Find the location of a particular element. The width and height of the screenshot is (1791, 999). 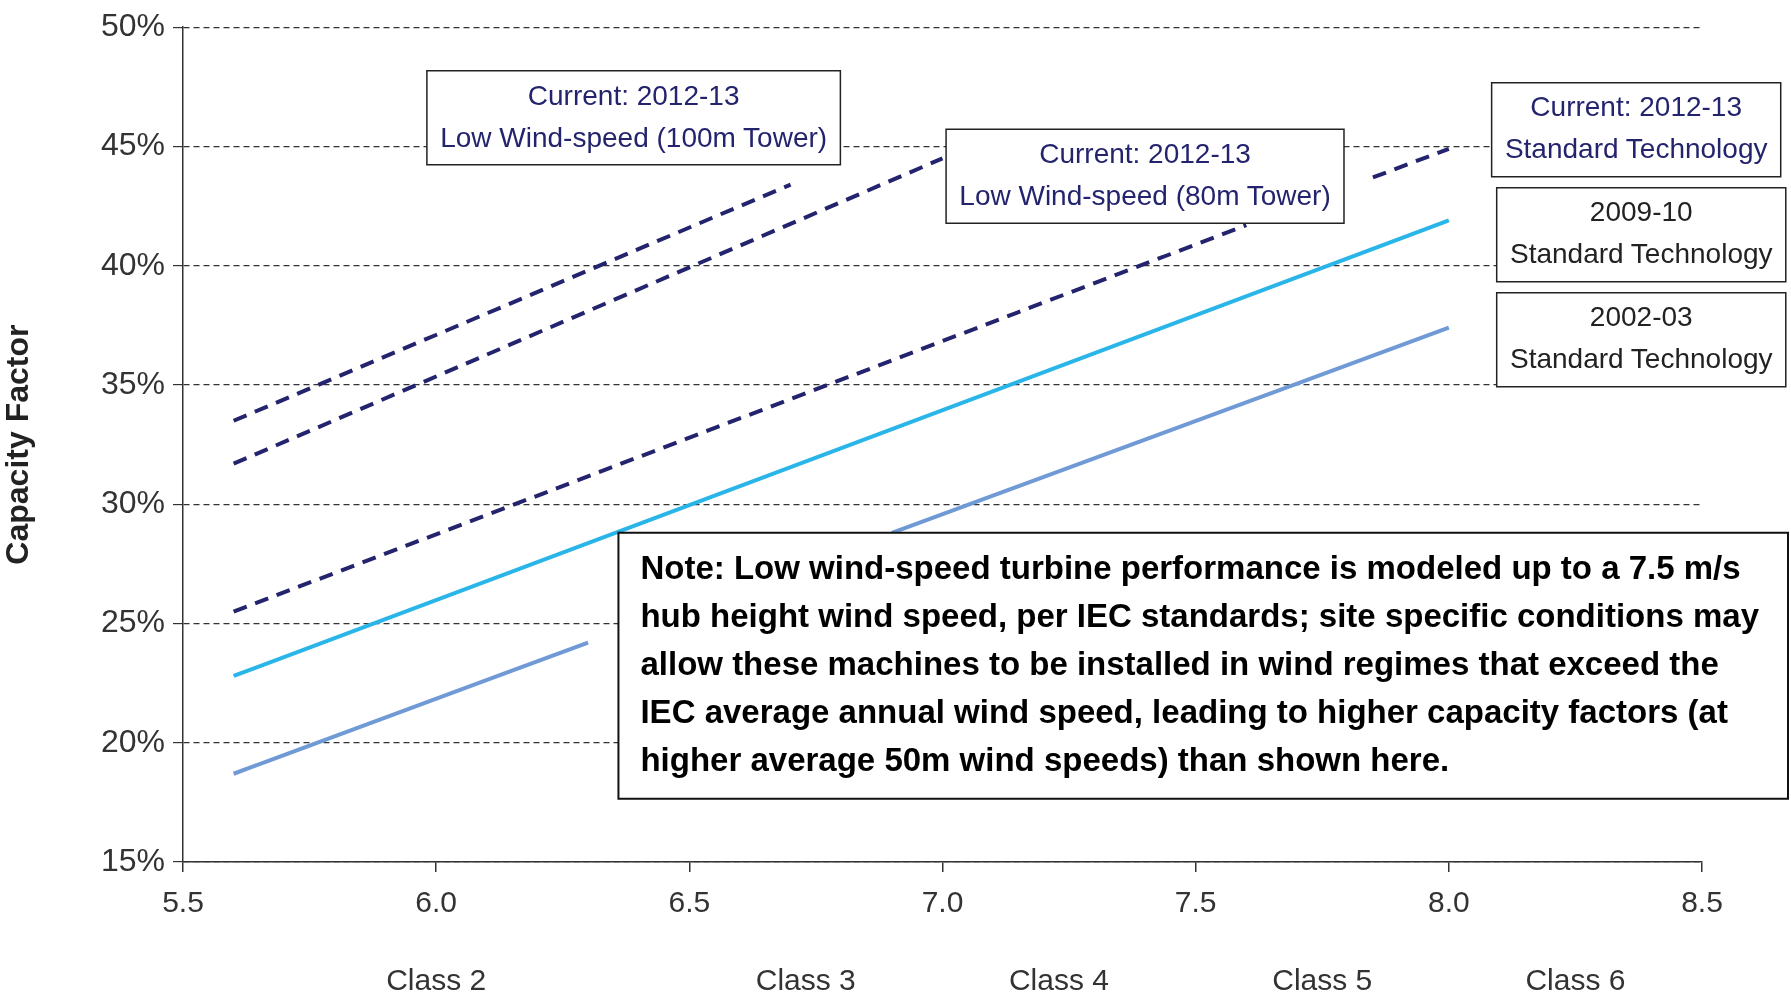

annotation: Note: Low wind-speed turbine performance is modeled up to a 7.5 m/s hub height wind speed, per IEC standards; site specific conditions may allow these machines to be installed in wind regimes that exceed the IEC average annual wind speed, leading to higher capacity factors (at higher average 50m wind speeds) than shown here. is located at coordinates (1200, 663).